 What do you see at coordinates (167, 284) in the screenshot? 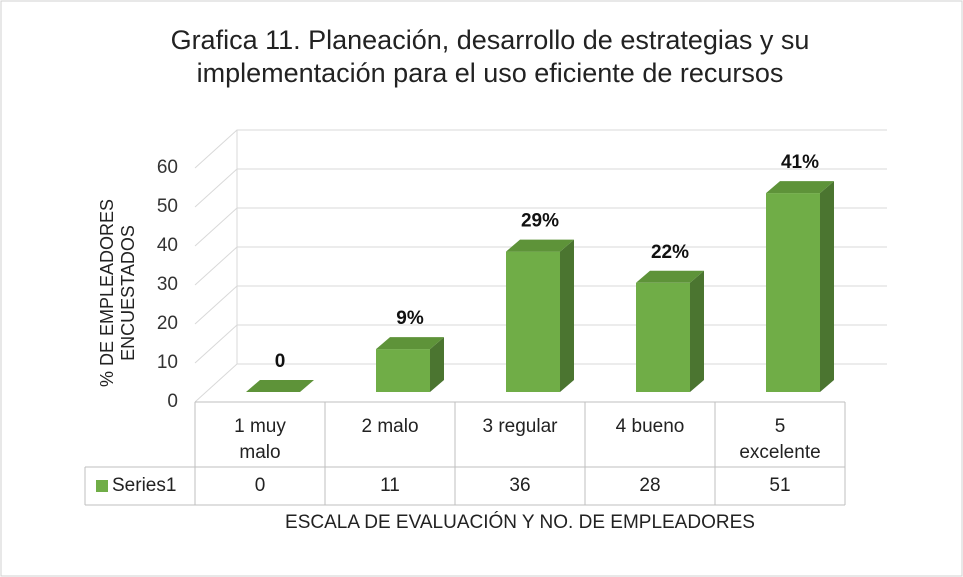
I see `y-tick-label: 30` at bounding box center [167, 284].